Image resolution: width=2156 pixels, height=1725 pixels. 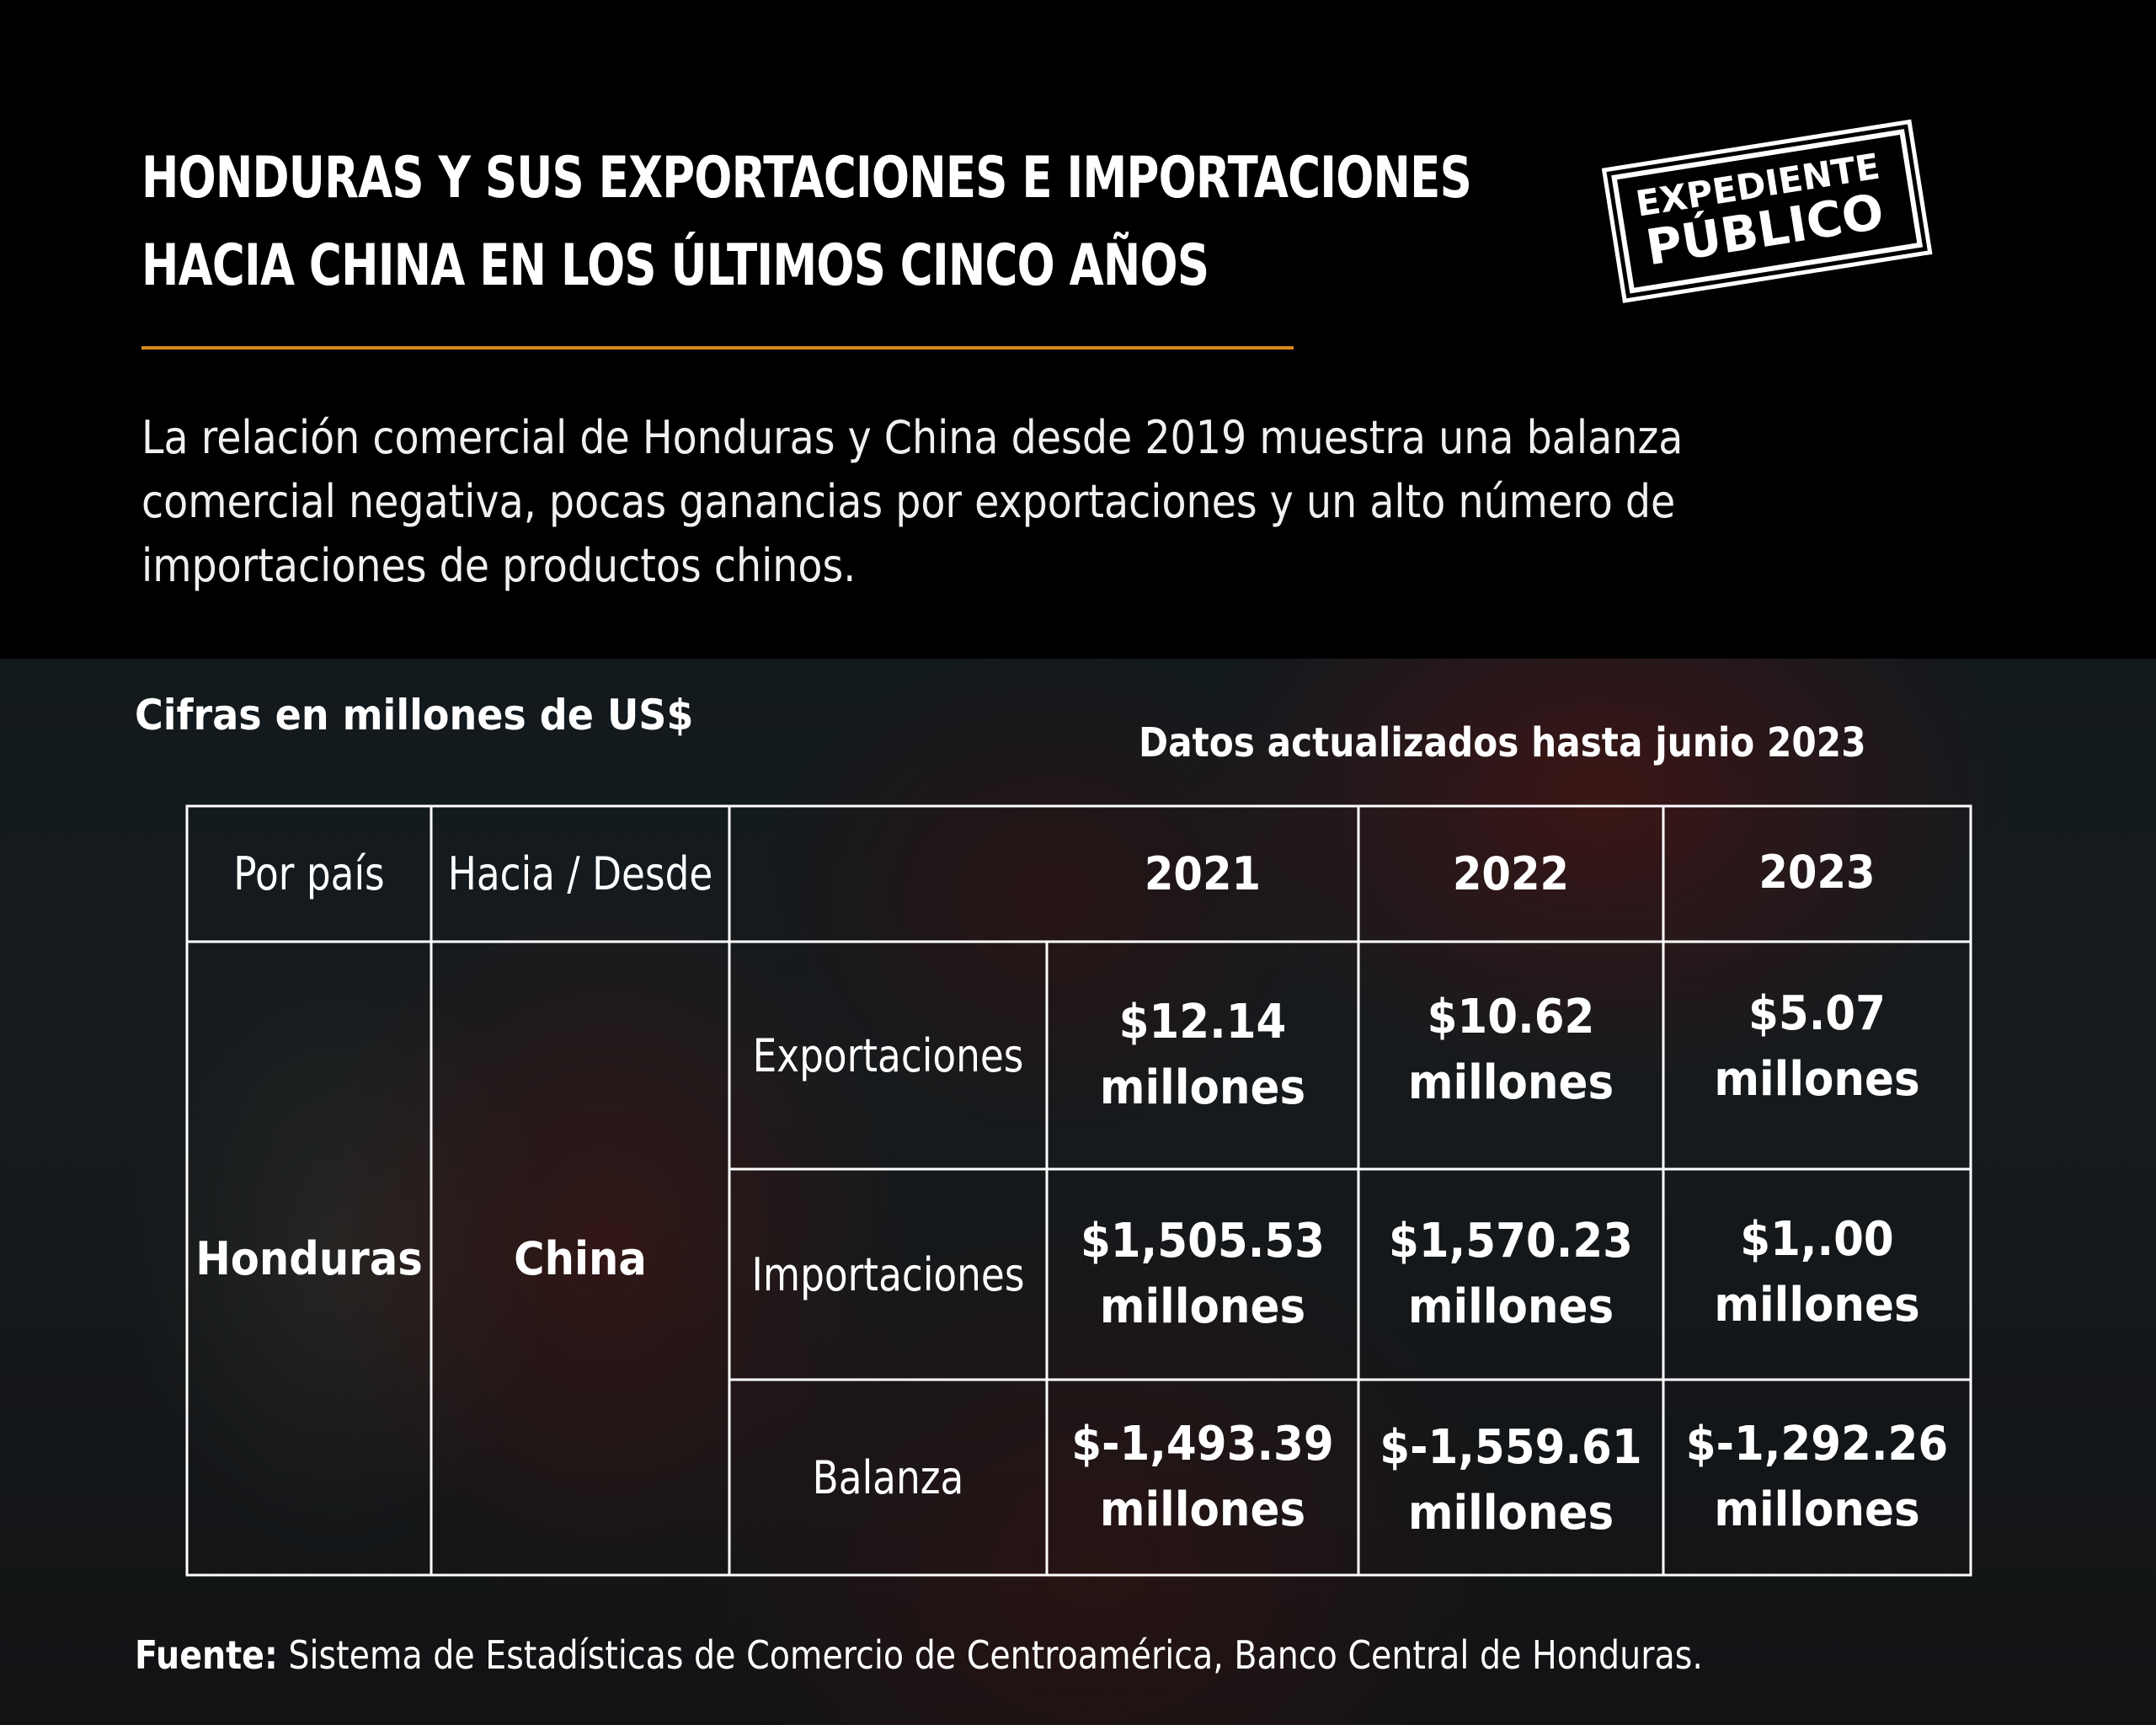 I want to click on value-exportaciones-2022: $10.62 millones, so click(x=1510, y=1050).